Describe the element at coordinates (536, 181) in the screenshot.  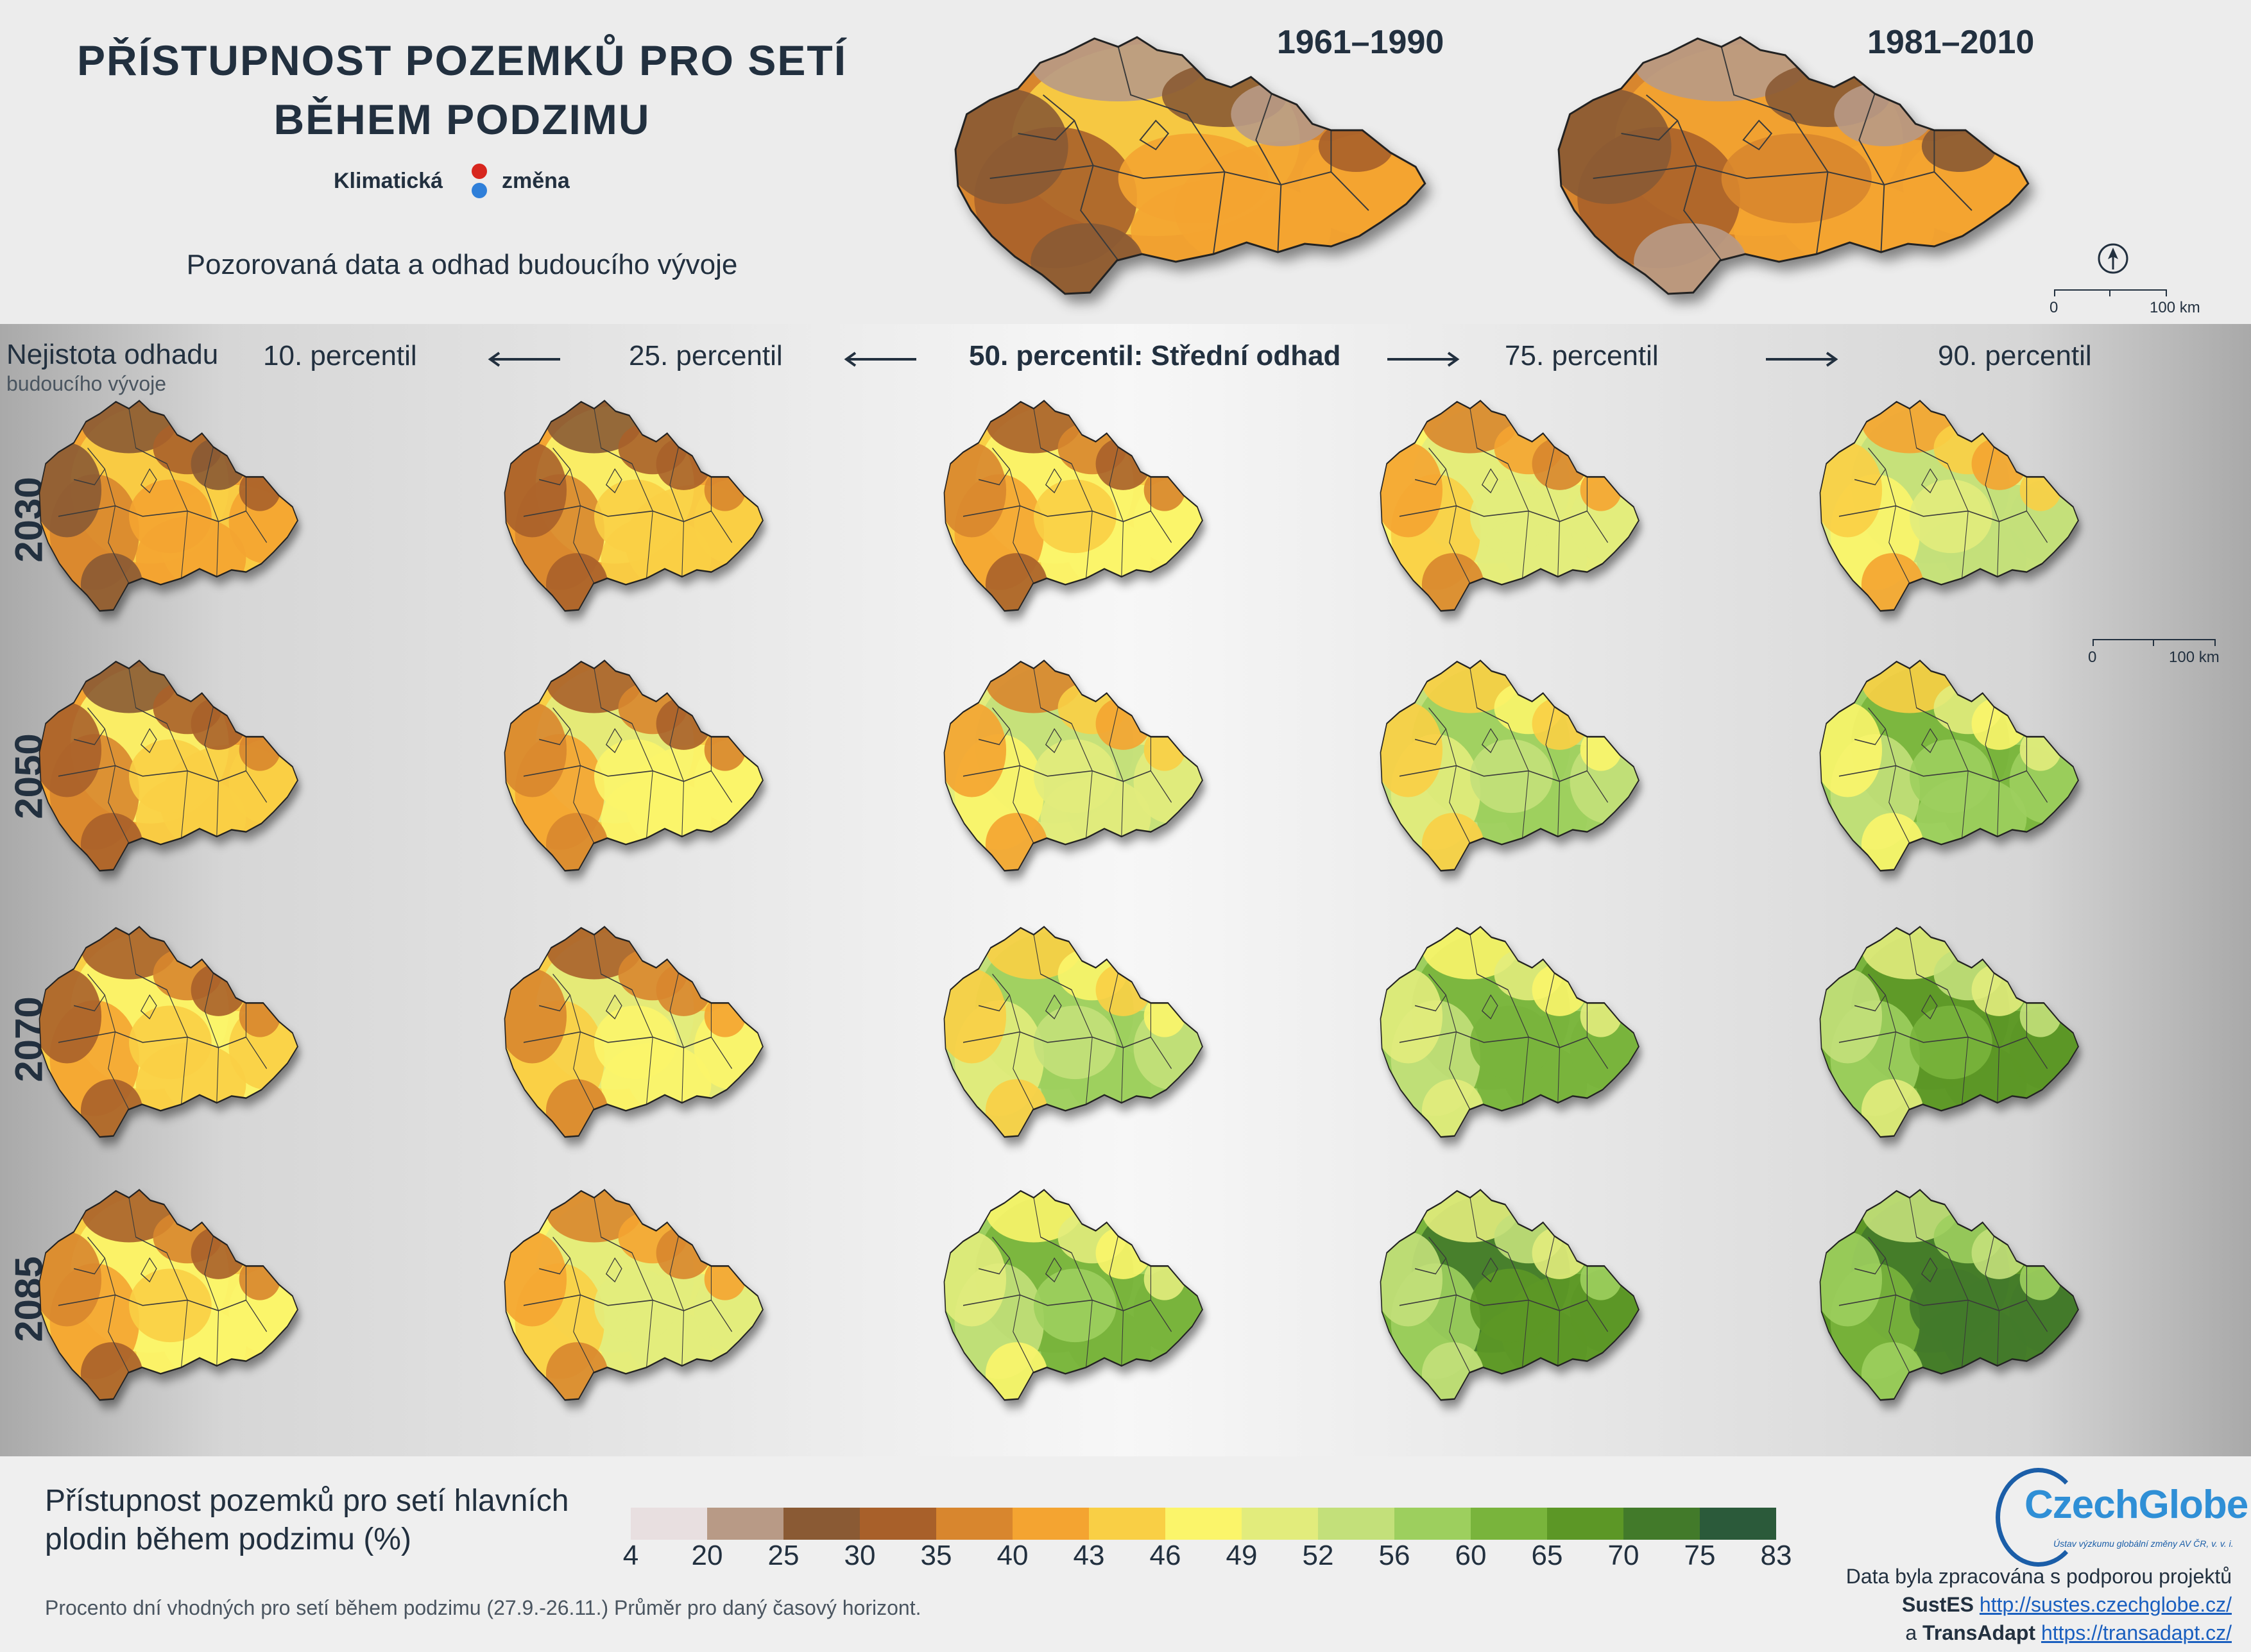
I see `brand-word-2: změna` at that location.